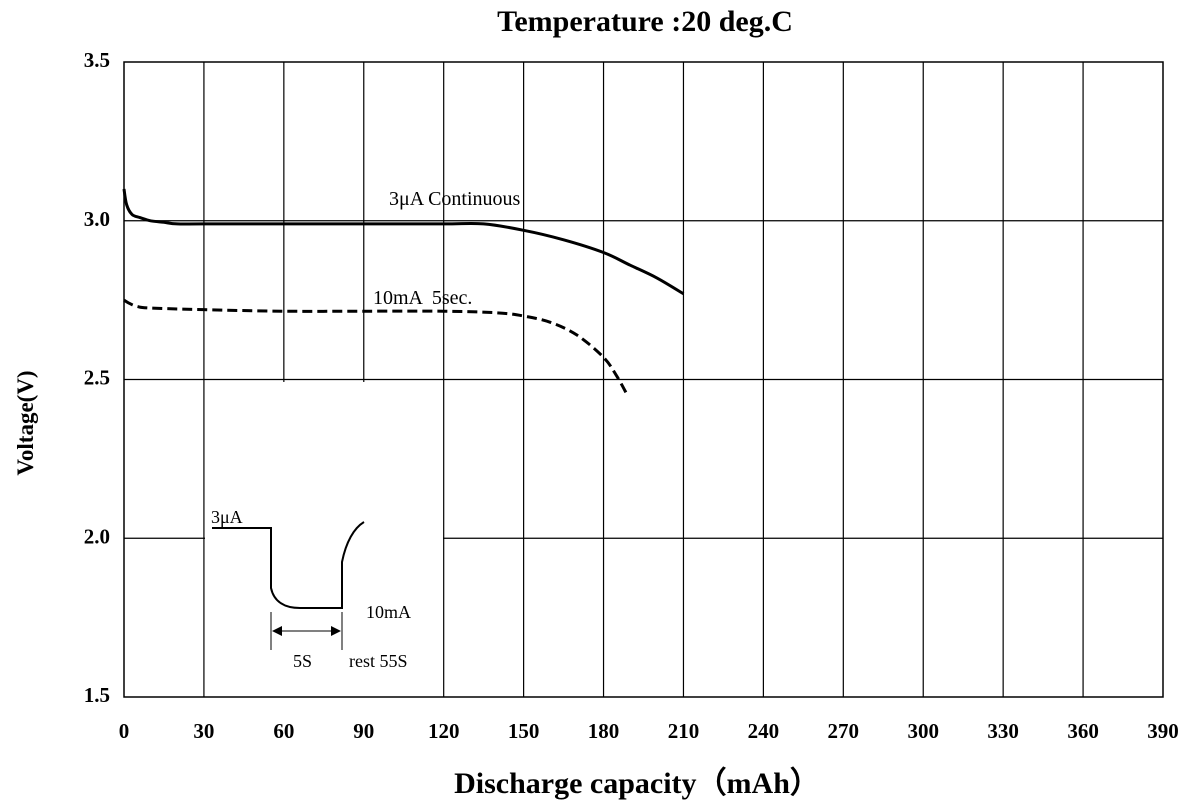 The height and width of the screenshot is (805, 1195). I want to click on x-axis-label: Discharge capacity（mAh）, so click(637, 783).